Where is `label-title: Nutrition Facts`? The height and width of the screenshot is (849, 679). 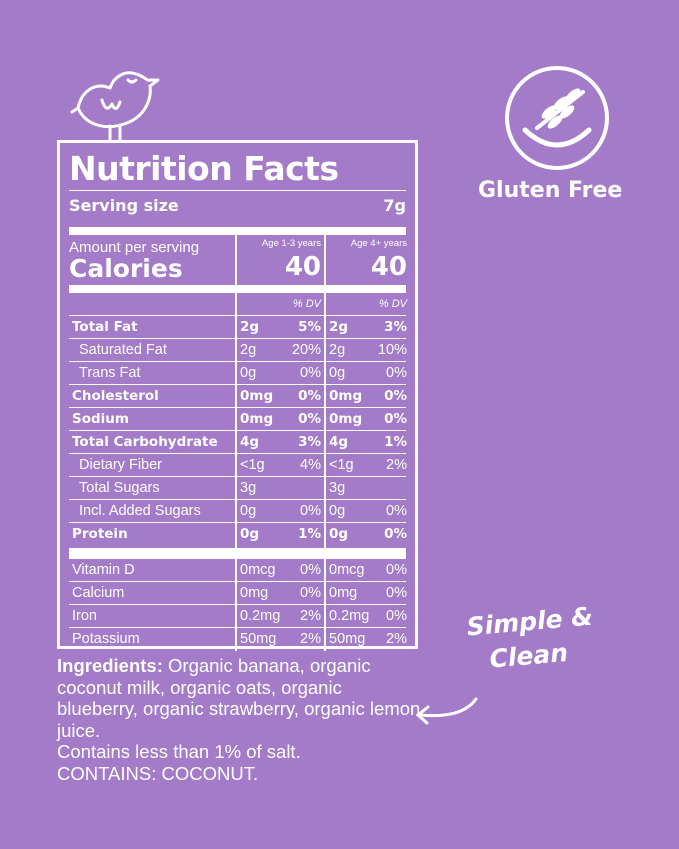
label-title: Nutrition Facts is located at coordinates (237, 169).